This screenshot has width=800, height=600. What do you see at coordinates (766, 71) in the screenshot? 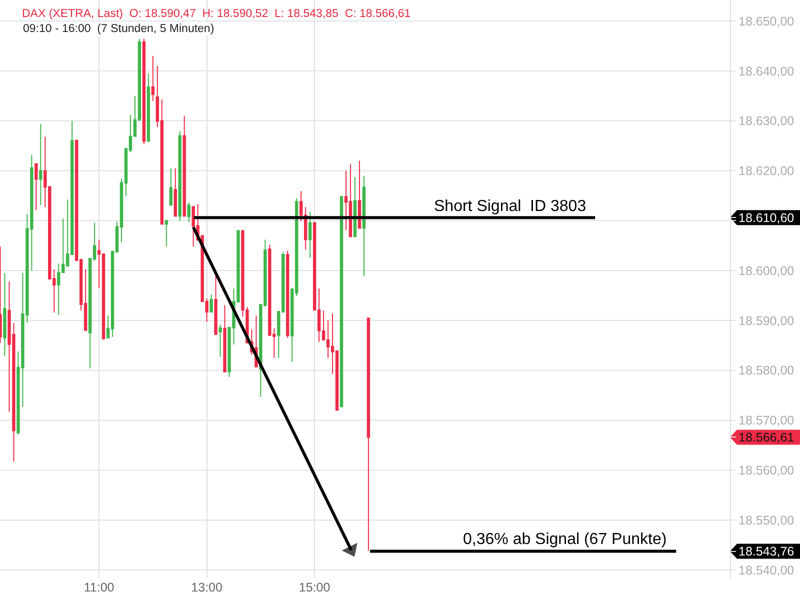
I see `y-tick-label: 18.640,00` at bounding box center [766, 71].